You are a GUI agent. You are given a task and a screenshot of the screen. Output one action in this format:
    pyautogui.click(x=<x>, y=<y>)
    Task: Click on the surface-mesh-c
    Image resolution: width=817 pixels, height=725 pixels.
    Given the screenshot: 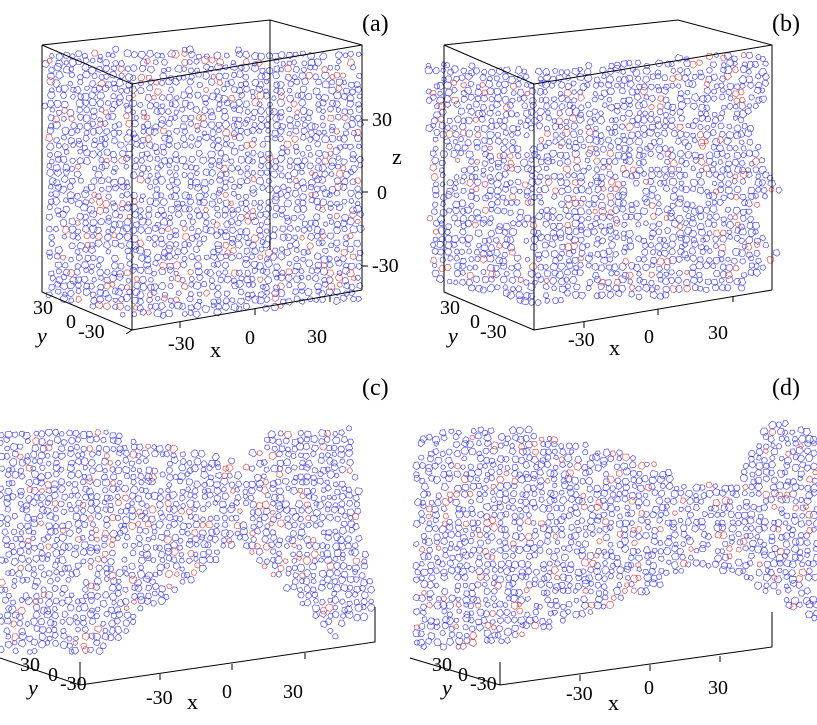 What is the action you would take?
    pyautogui.click(x=188, y=540)
    